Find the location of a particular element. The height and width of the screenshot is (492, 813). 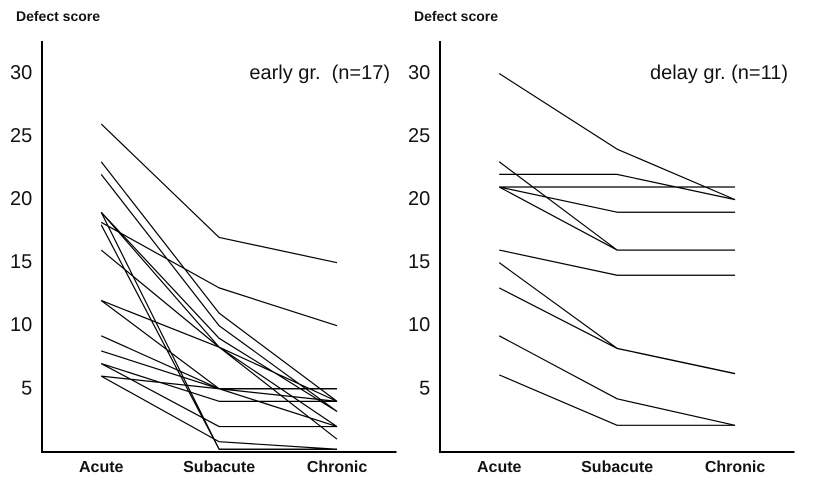

text: delay gr. (n=11) is located at coordinates (719, 73).